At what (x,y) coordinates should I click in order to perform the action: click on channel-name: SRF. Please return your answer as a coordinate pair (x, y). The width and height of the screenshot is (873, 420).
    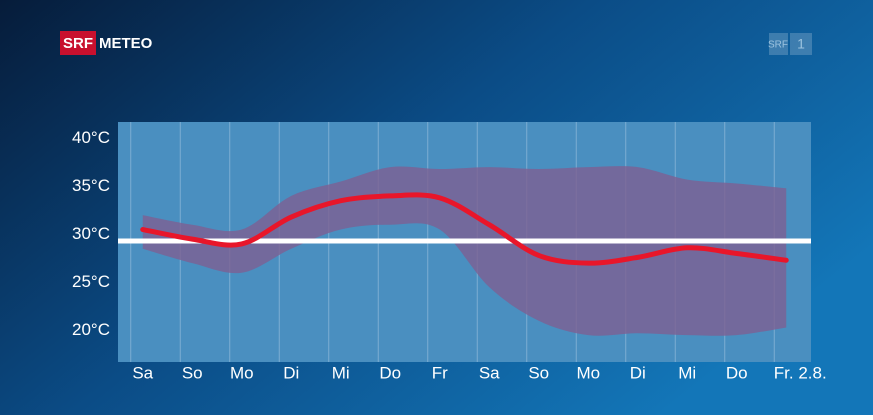
    Looking at the image, I should click on (778, 45).